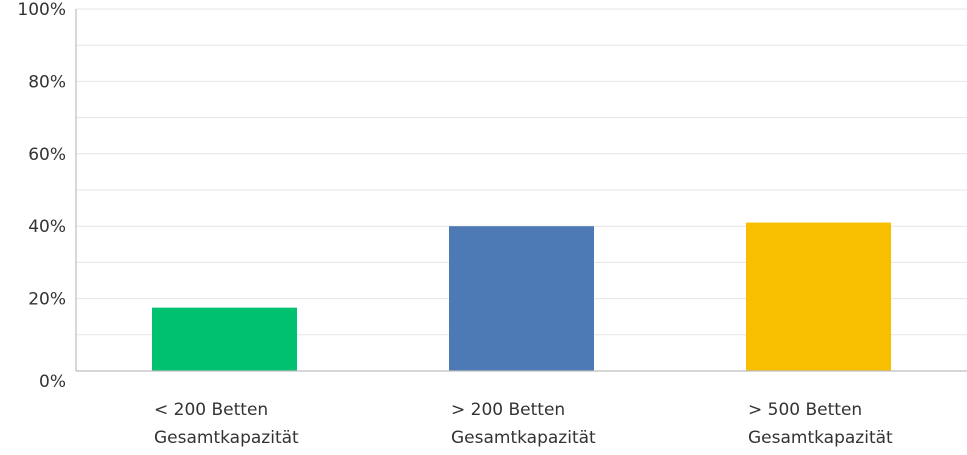 The height and width of the screenshot is (455, 967). I want to click on x-category-label: < 200 Betten Gesamtkapazität, so click(226, 424).